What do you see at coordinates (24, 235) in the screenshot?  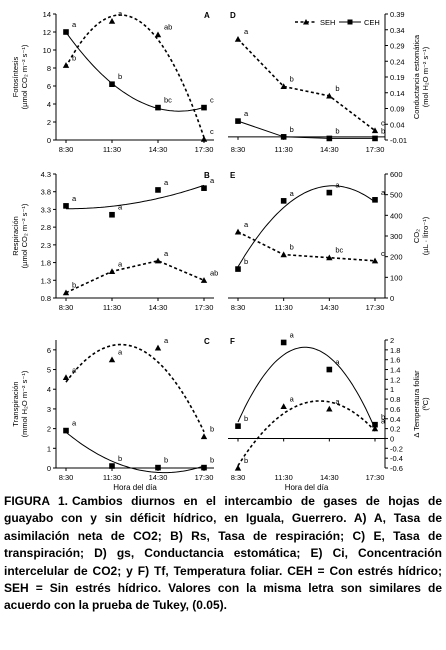 I see `y-axis-title: (µmol CO₂ m⁻² s⁻¹)` at bounding box center [24, 235].